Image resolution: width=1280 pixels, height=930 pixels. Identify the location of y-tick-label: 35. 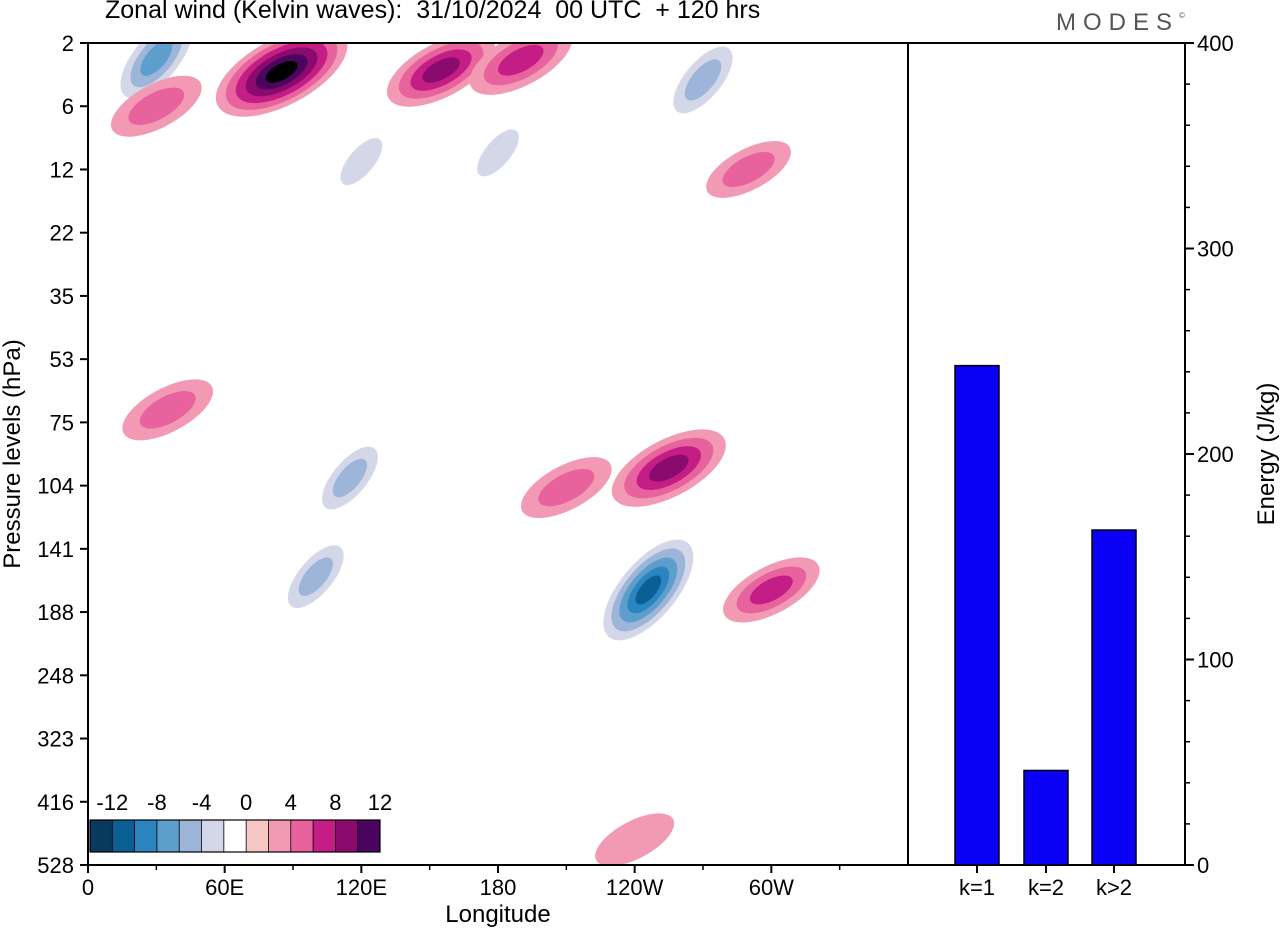
(62, 296).